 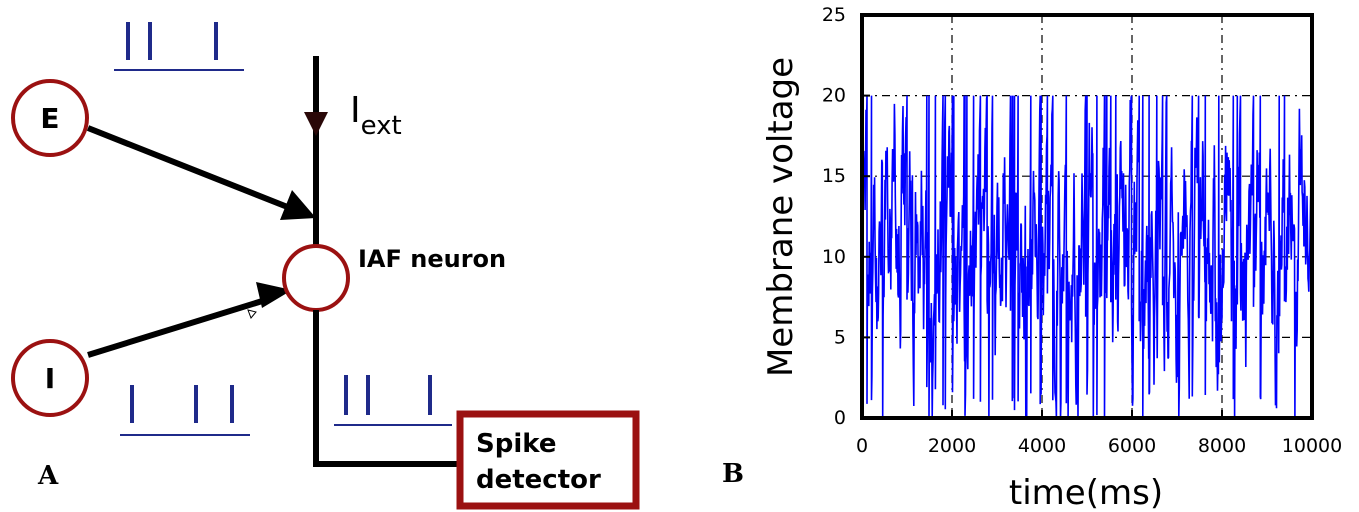 I want to click on spike-train-inhibitory, so click(x=185, y=410).